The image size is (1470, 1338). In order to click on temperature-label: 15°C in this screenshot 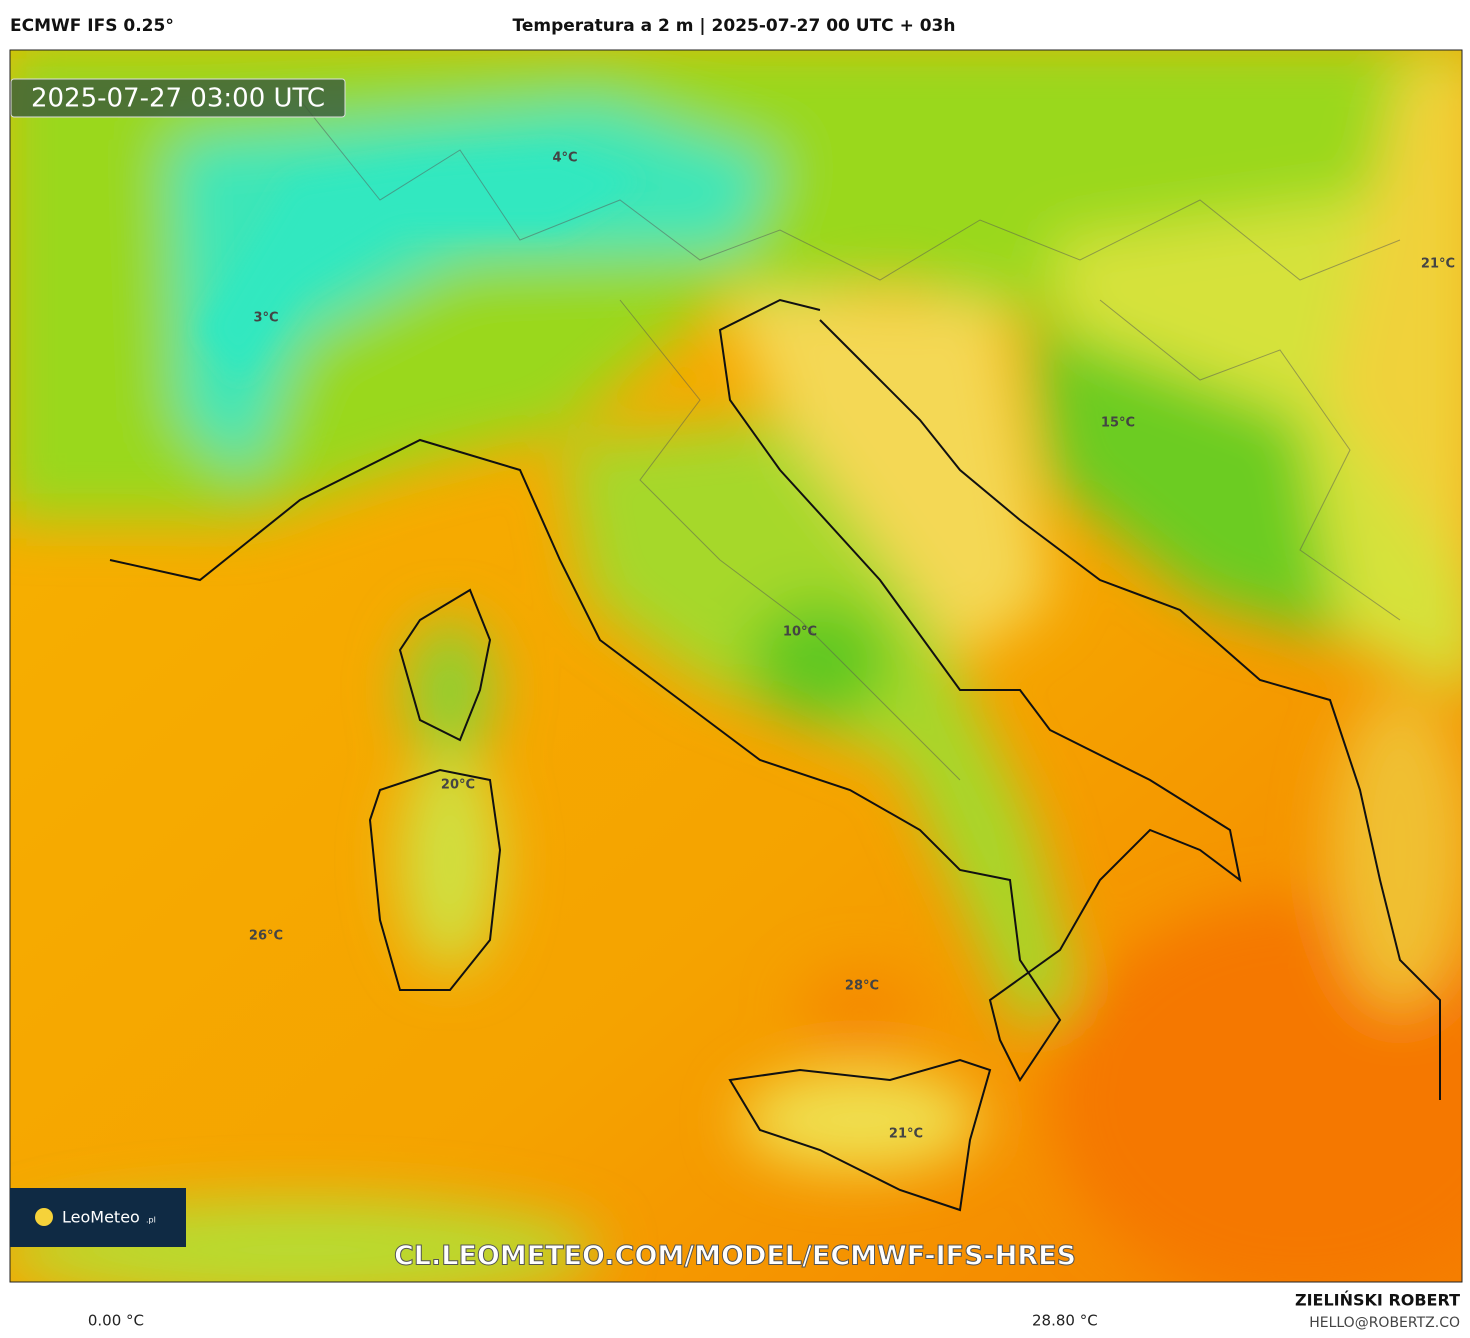, I will do `click(1118, 423)`.